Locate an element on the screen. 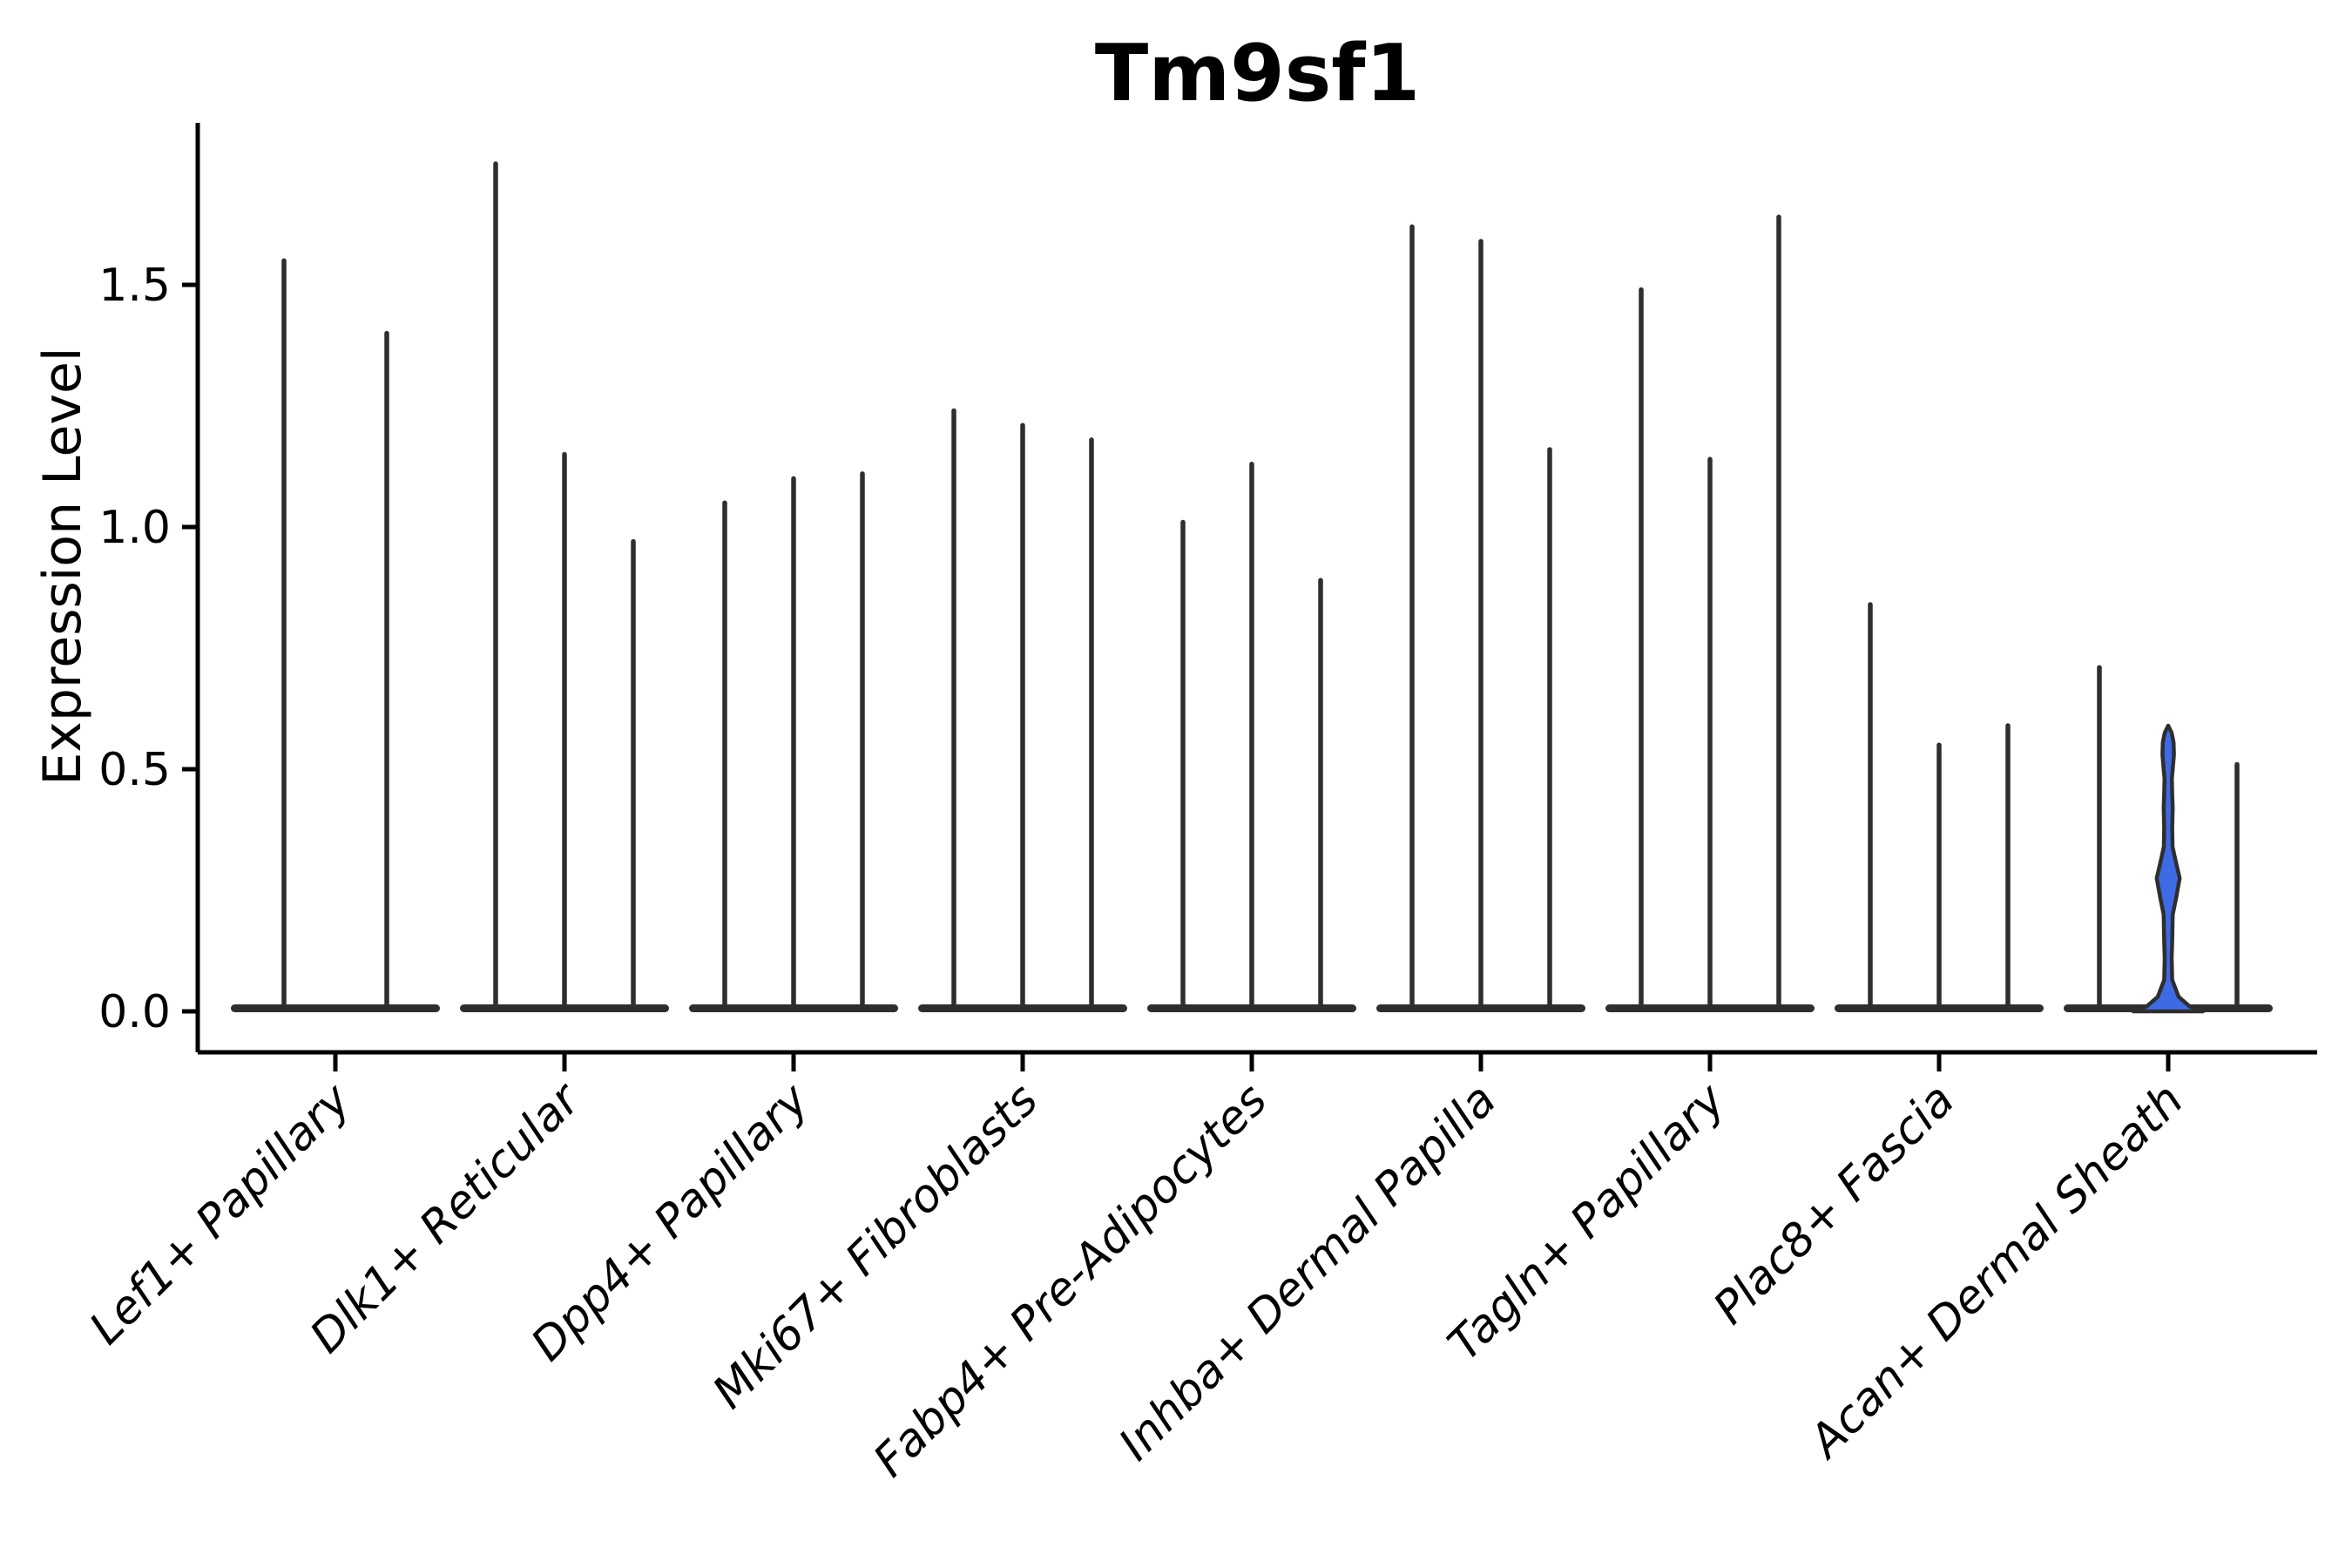 This screenshot has height=1568, width=2352. y-tick-label: 0.5 is located at coordinates (134, 770).